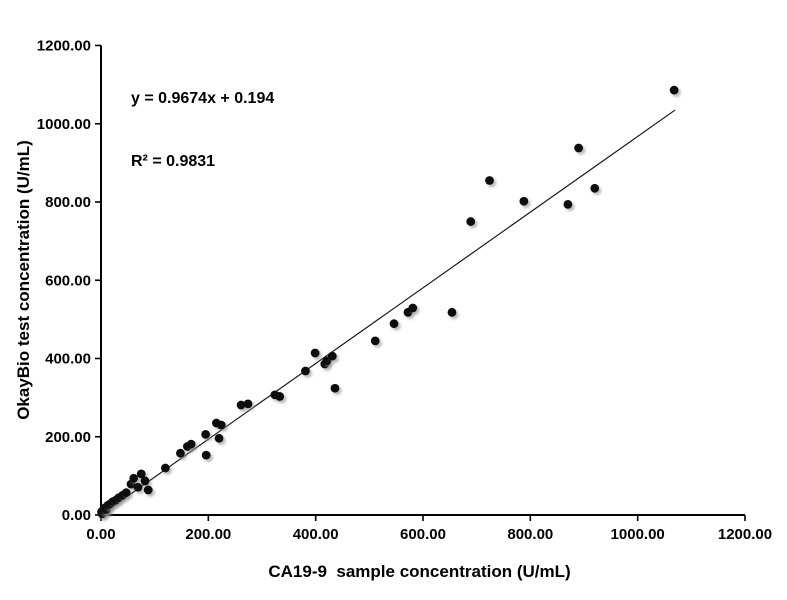  Describe the element at coordinates (64, 124) in the screenshot. I see `y-tick-label: 1000.00` at that location.